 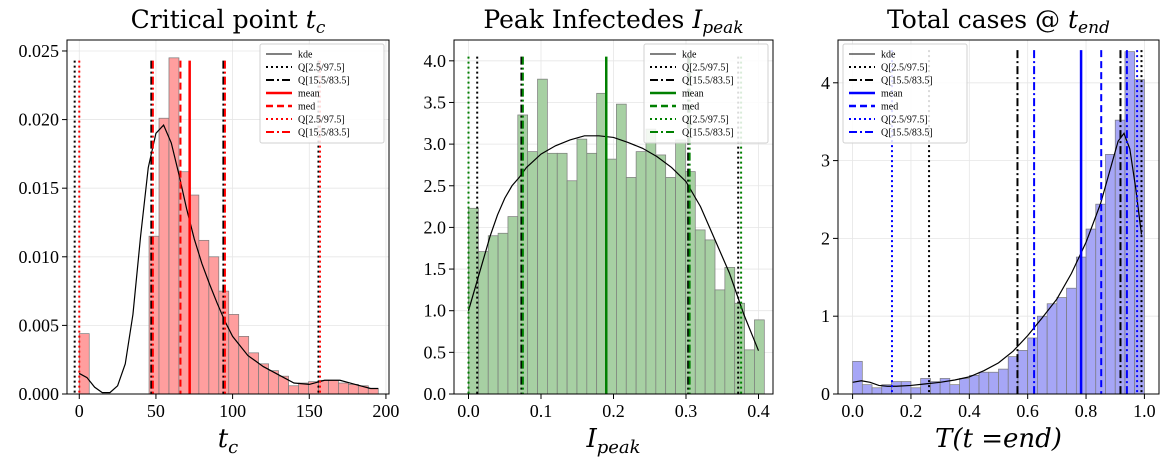 What do you see at coordinates (613, 21) in the screenshot?
I see `chart-title: Peak Infectedes Ipeak` at bounding box center [613, 21].